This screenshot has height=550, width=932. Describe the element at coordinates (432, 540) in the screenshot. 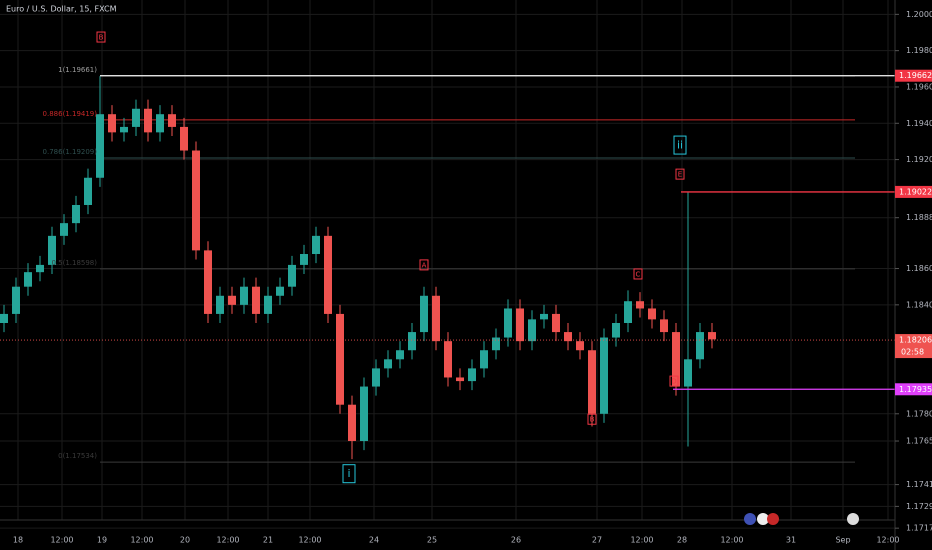

I see `x-tick-label: 25` at that location.